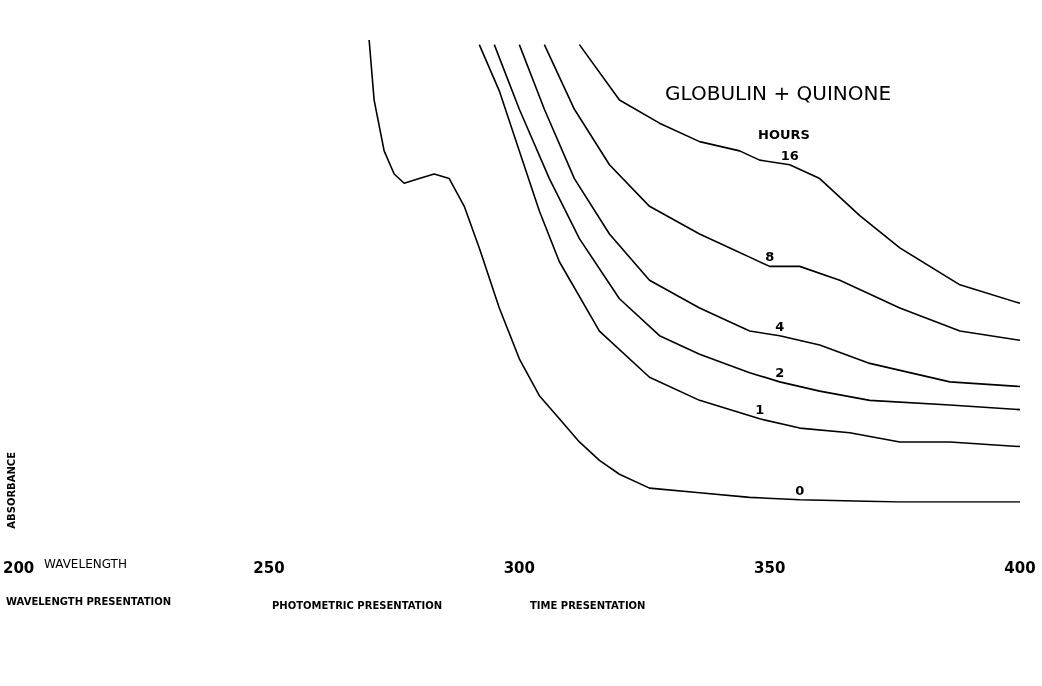 The image size is (1042, 686). Describe the element at coordinates (11, 490) in the screenshot. I see `y-axis-title: ABSORBANCE` at that location.